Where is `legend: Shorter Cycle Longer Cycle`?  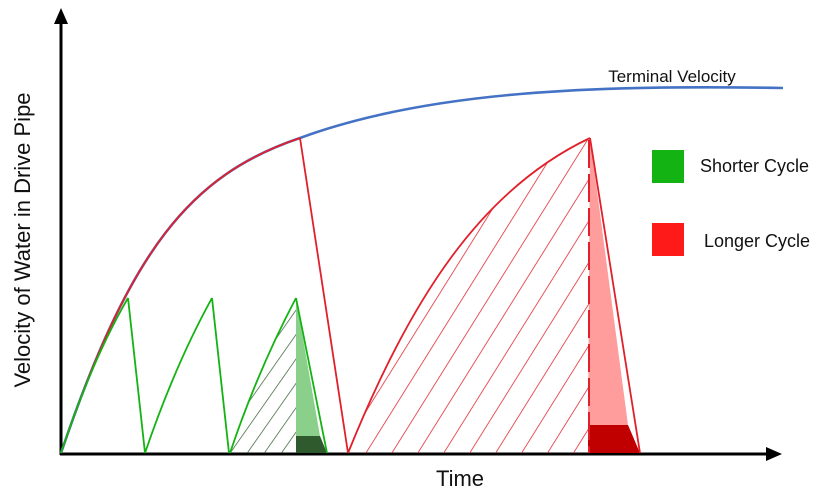
legend: Shorter Cycle Longer Cycle is located at coordinates (731, 203).